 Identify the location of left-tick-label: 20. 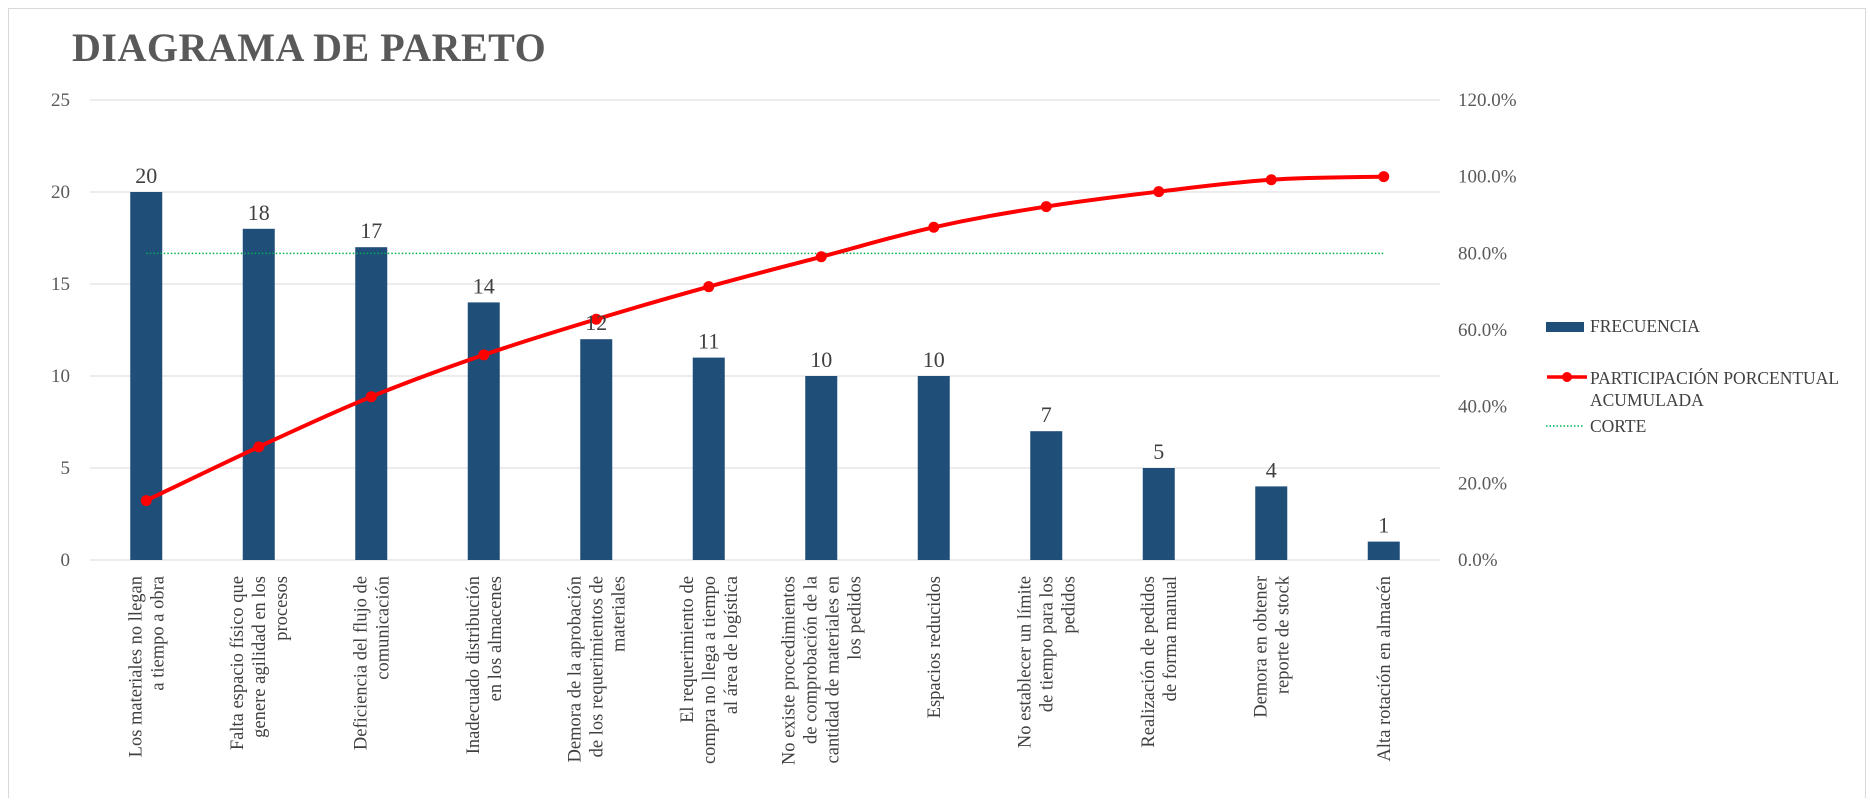
(60, 192).